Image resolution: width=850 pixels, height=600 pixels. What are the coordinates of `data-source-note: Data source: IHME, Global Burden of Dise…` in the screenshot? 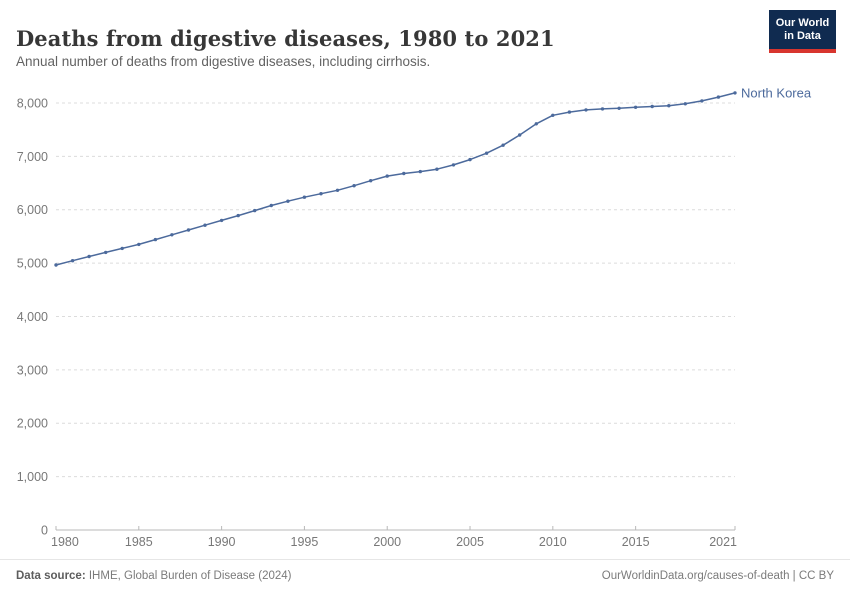 It's located at (154, 576).